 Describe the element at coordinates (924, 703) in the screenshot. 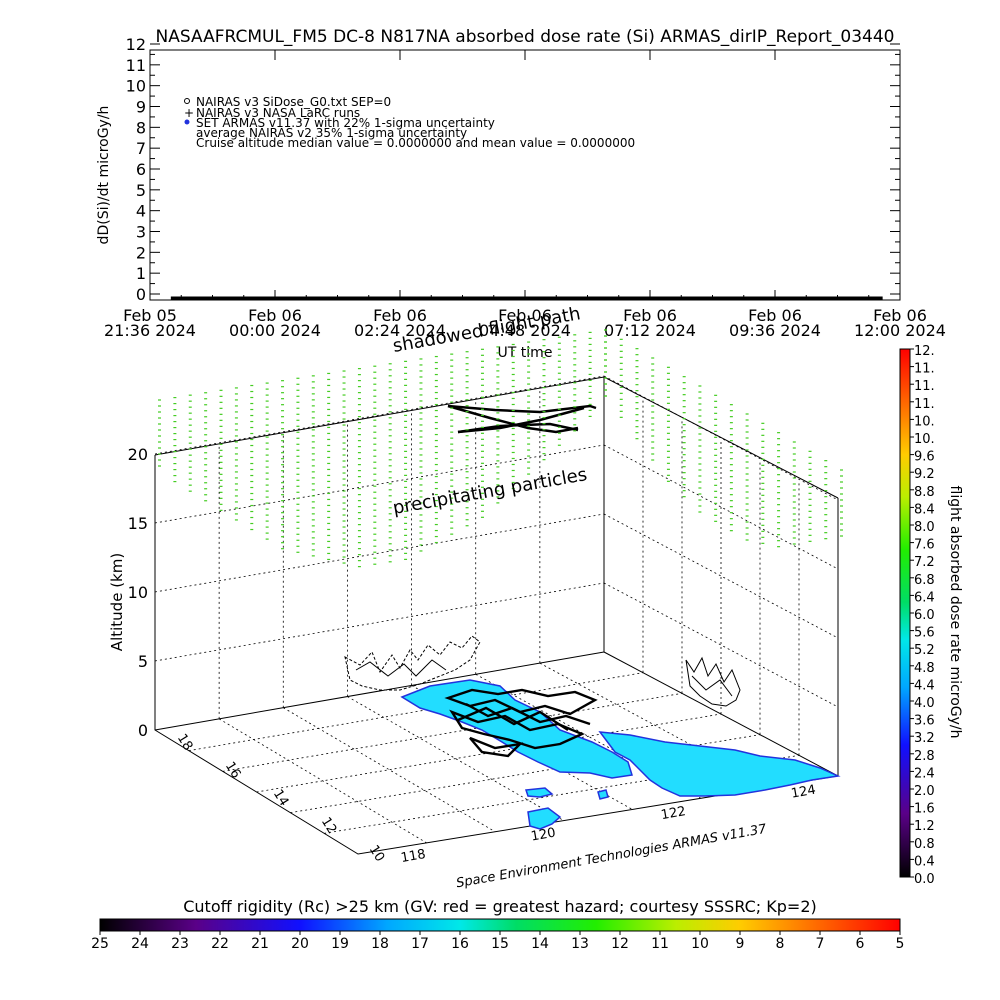

I see `colorbar-right-tick-label: 4.0` at that location.